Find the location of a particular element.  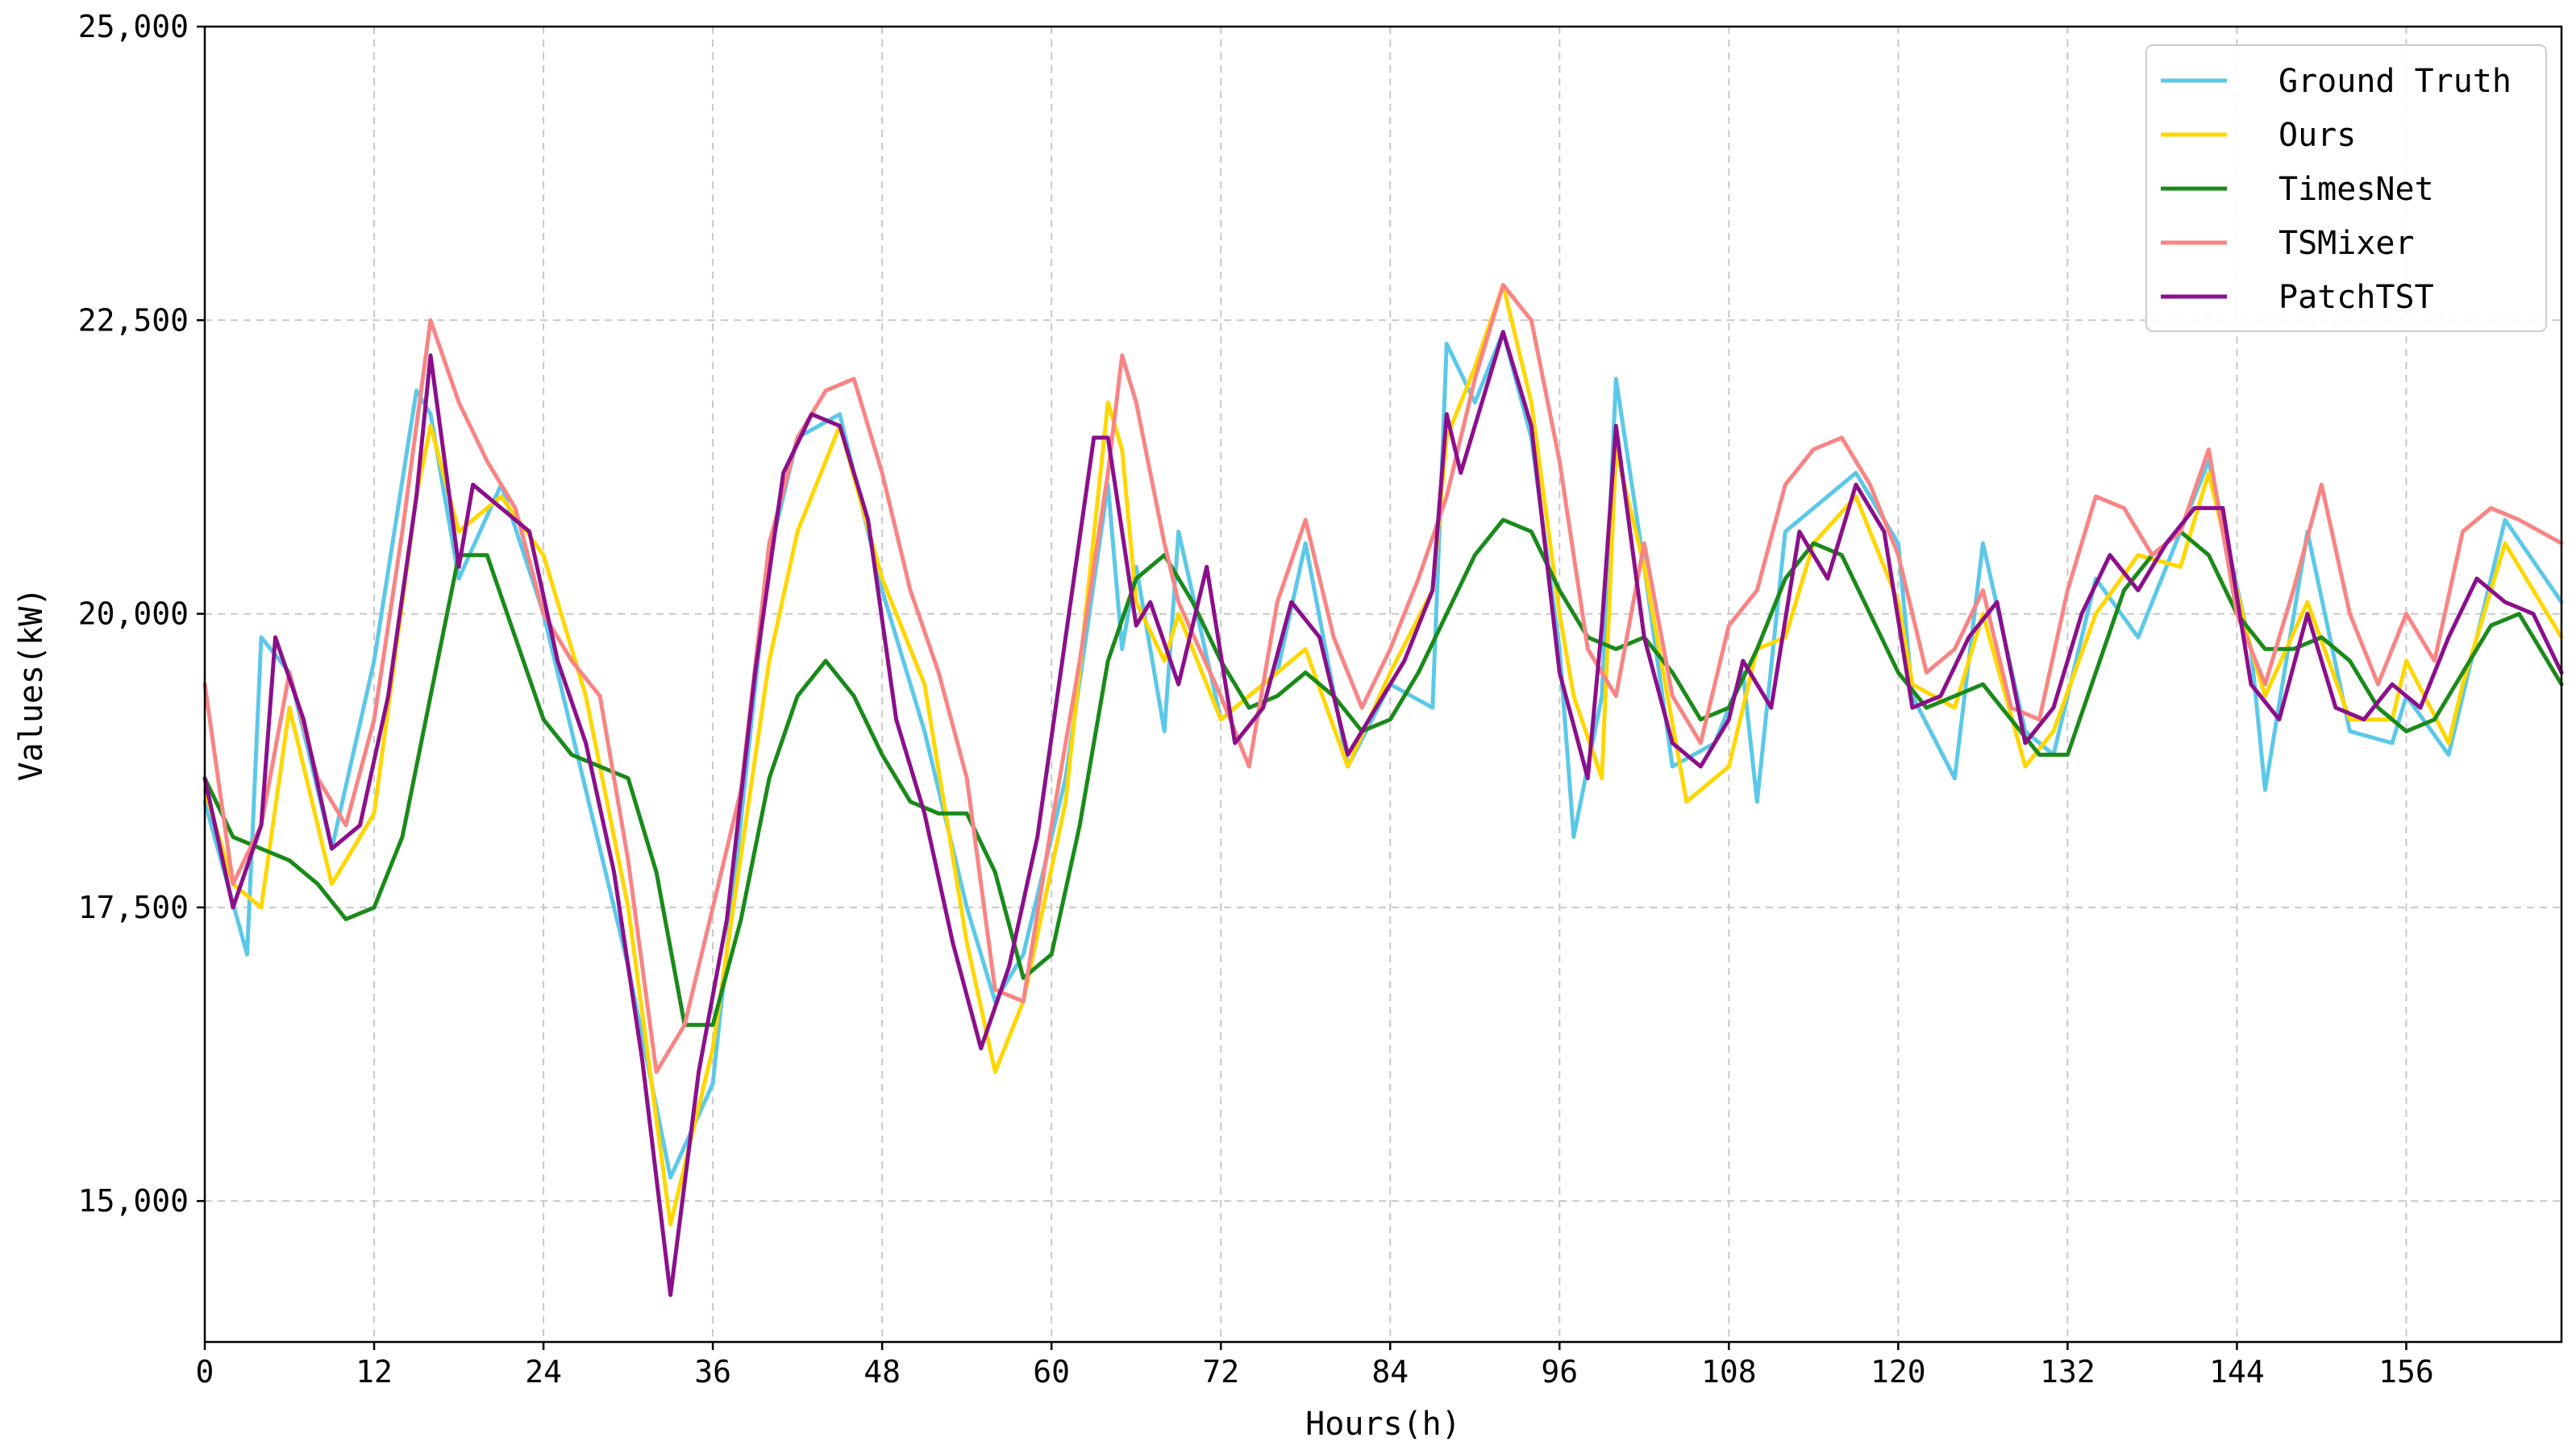

x-tick-label: 24 is located at coordinates (543, 1372).